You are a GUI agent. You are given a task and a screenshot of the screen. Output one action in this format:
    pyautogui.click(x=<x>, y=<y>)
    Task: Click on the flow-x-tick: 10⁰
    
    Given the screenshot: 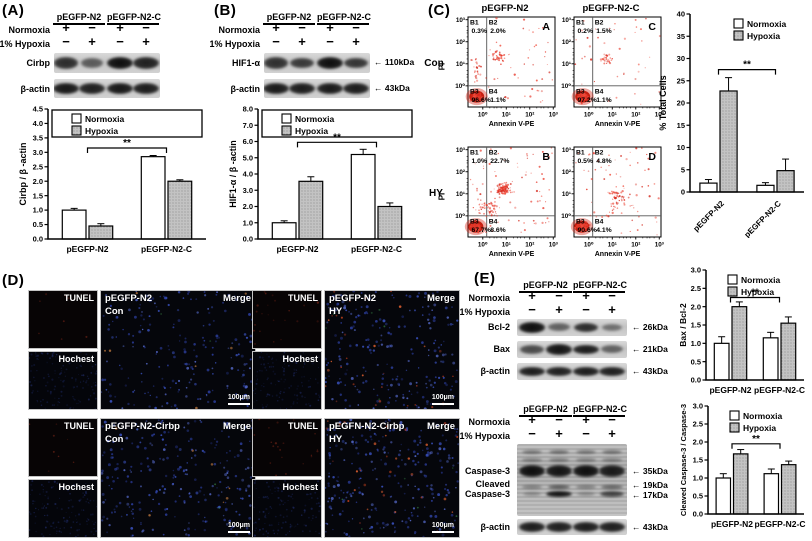 What is the action you would take?
    pyautogui.click(x=483, y=115)
    